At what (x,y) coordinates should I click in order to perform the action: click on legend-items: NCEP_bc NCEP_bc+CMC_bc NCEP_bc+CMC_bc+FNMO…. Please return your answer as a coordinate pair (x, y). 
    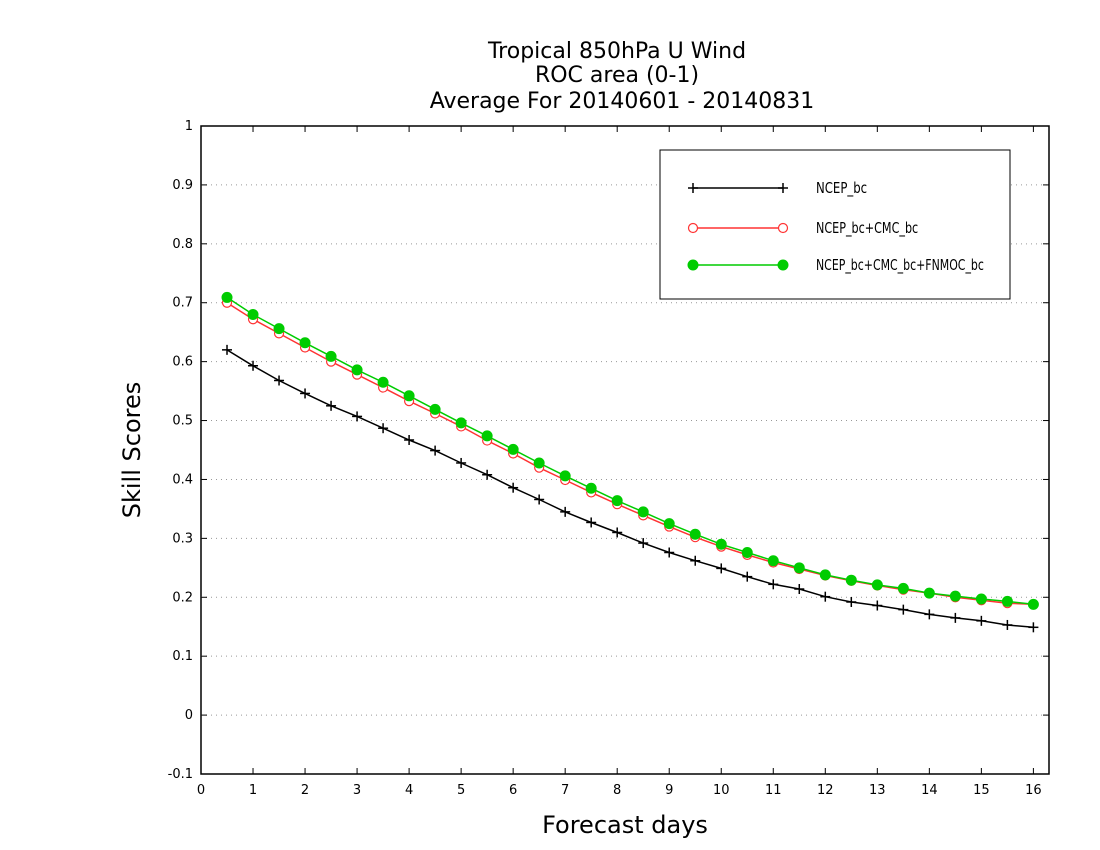
    Looking at the image, I should click on (835, 227).